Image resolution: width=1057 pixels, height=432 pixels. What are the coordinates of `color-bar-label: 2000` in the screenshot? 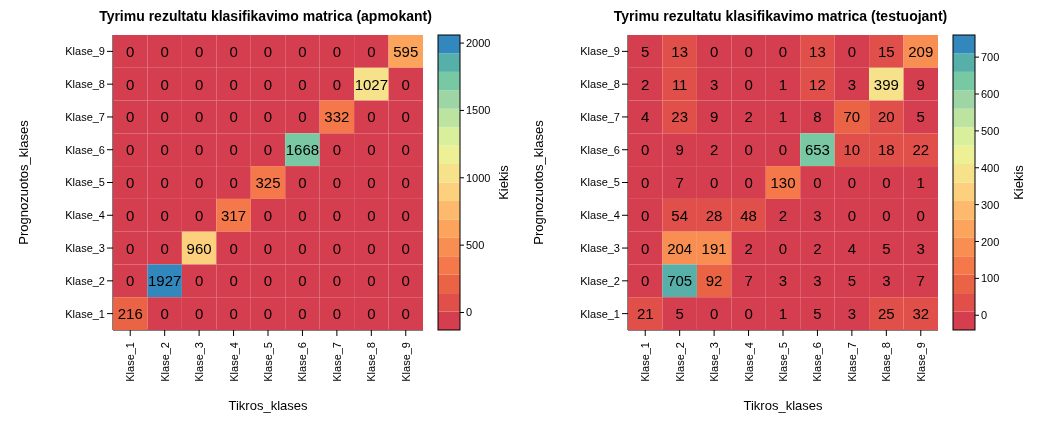 It's located at (478, 43).